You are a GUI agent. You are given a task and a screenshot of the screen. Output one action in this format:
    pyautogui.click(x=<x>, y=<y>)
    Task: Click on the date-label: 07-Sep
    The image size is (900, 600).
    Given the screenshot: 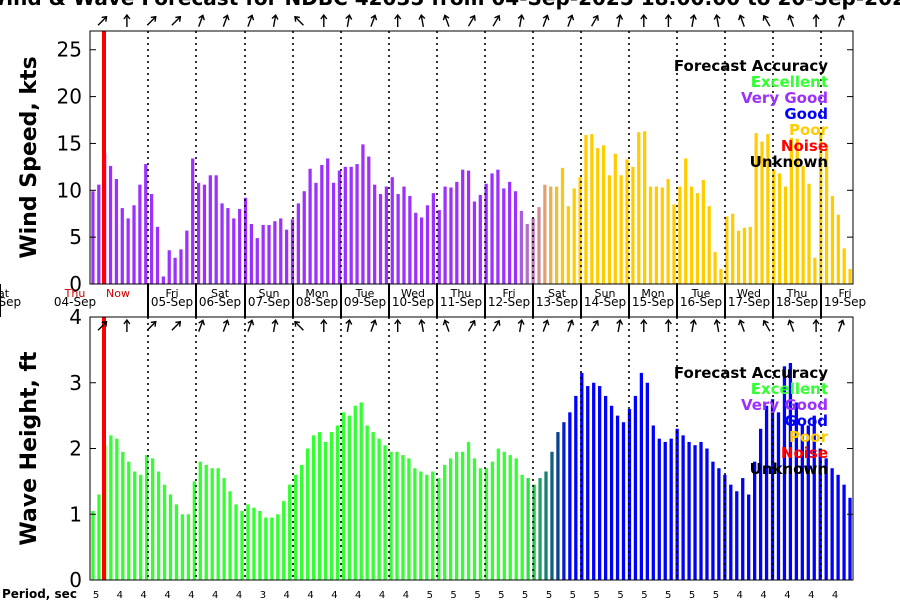 What is the action you would take?
    pyautogui.click(x=269, y=302)
    